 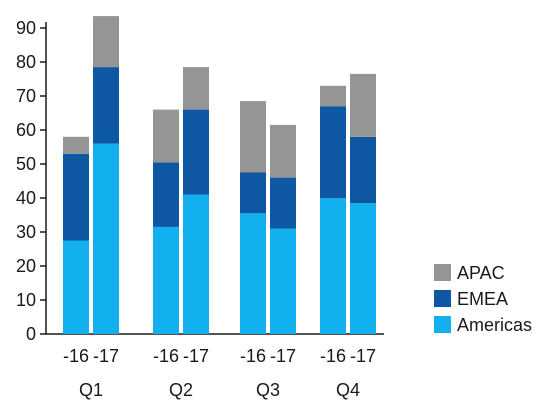 What do you see at coordinates (481, 273) in the screenshot?
I see `legend-label-apac: APAC` at bounding box center [481, 273].